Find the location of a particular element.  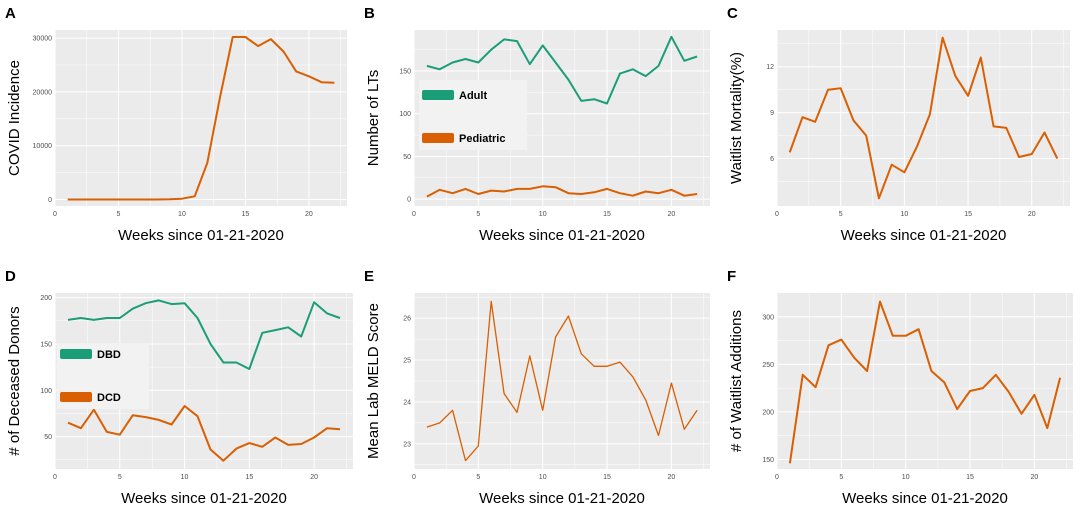

panel-b-y-tick-label: 150 is located at coordinates (405, 72).